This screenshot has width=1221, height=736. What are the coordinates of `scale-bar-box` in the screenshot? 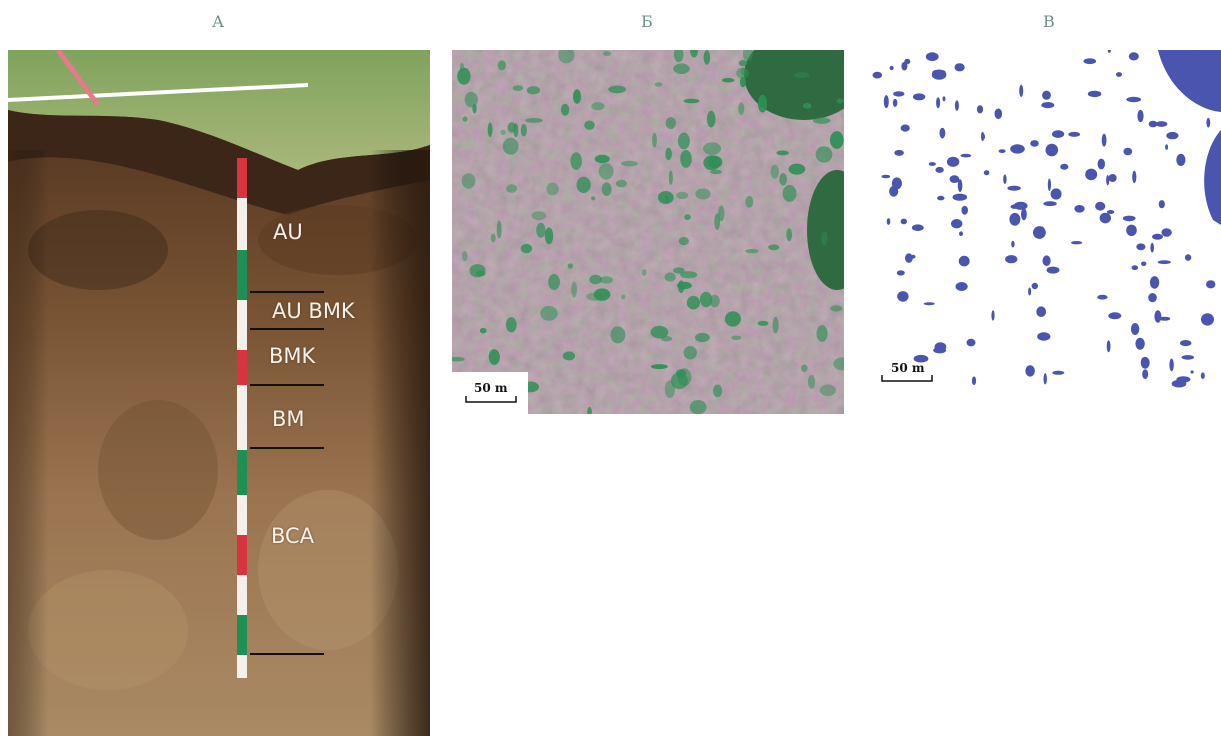 It's located at (490, 393).